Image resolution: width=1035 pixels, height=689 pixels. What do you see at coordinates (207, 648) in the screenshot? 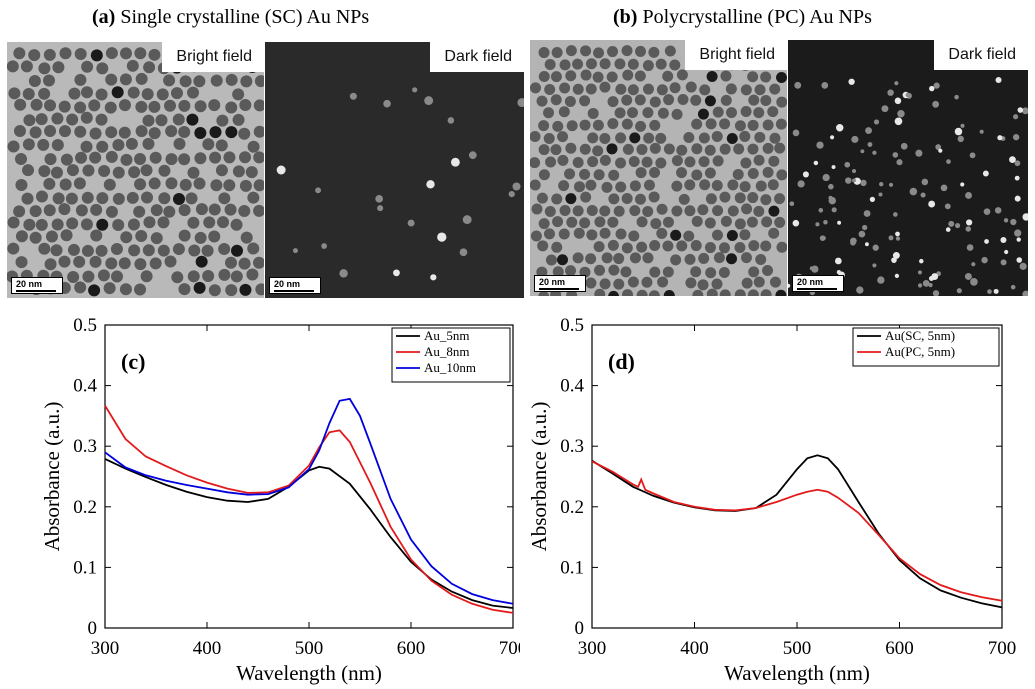
I see `x-tick-label: 400` at bounding box center [207, 648].